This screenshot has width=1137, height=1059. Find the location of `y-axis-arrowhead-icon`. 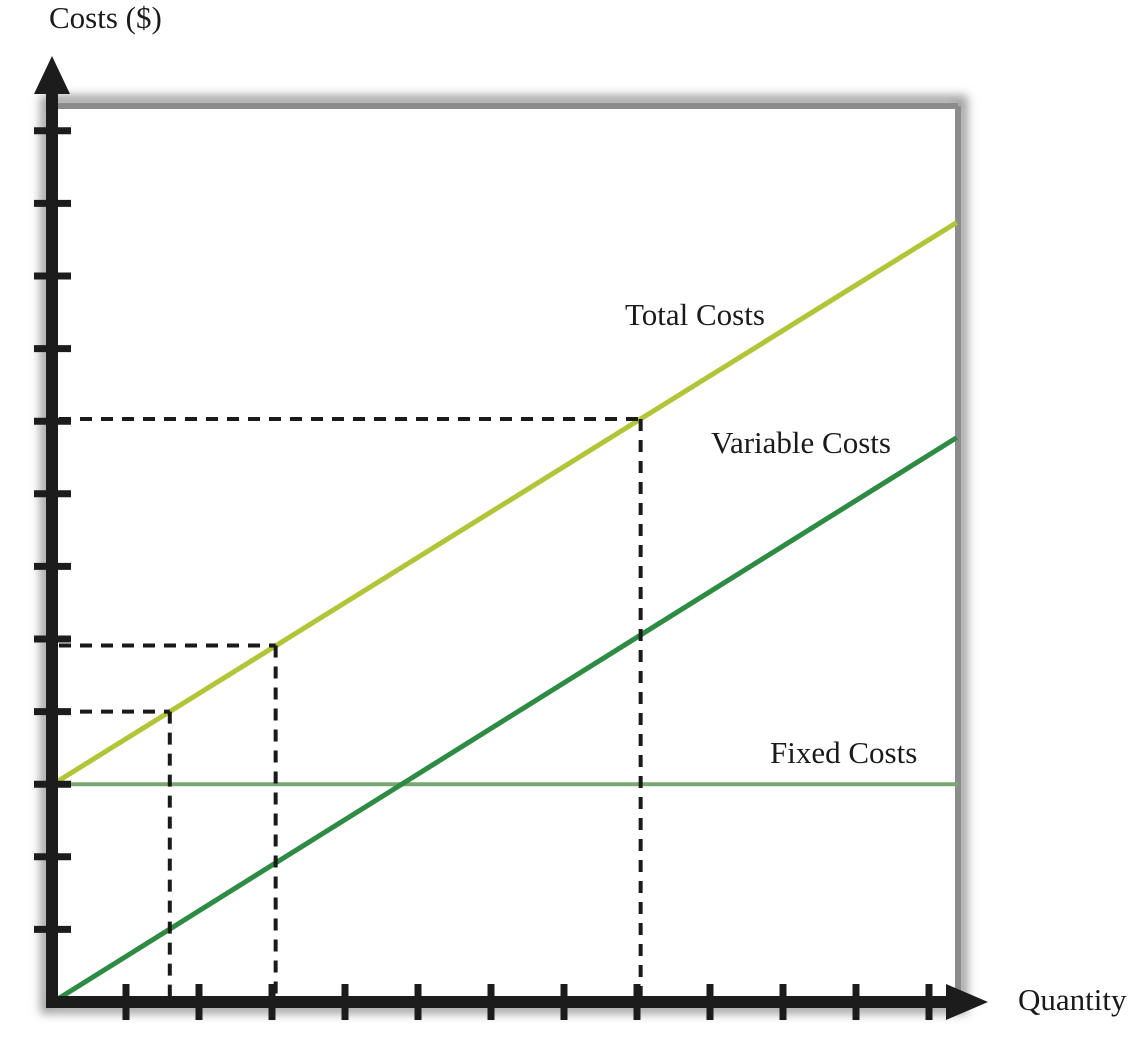

y-axis-arrowhead-icon is located at coordinates (52, 75).